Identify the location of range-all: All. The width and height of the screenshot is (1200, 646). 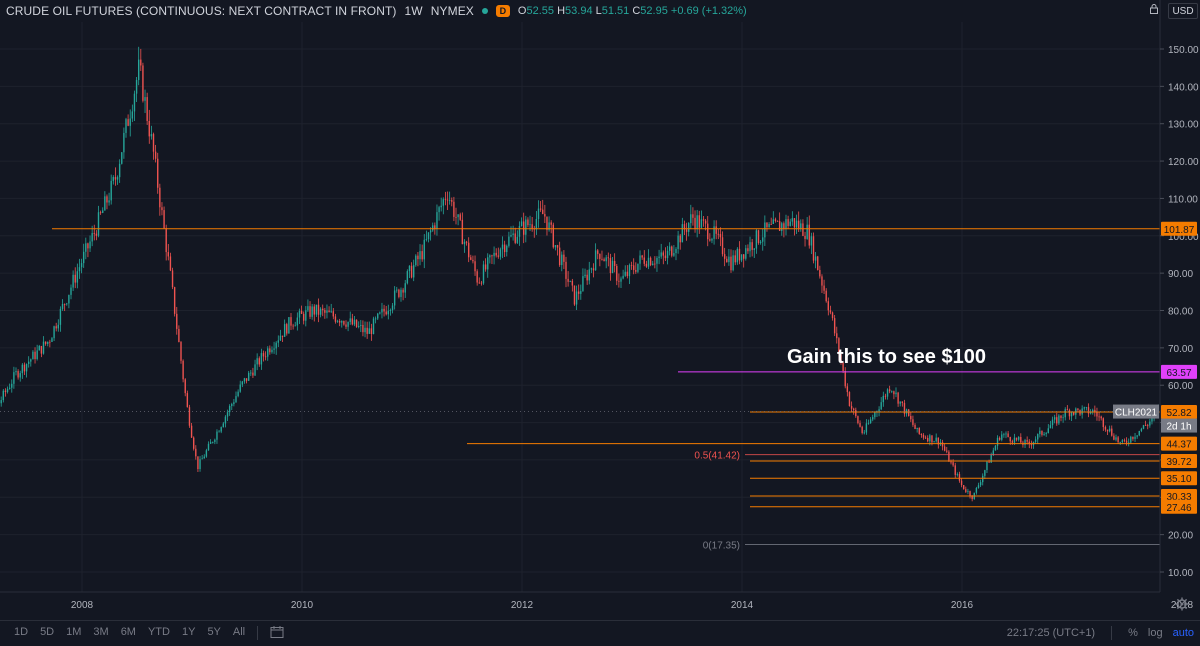
(239, 632).